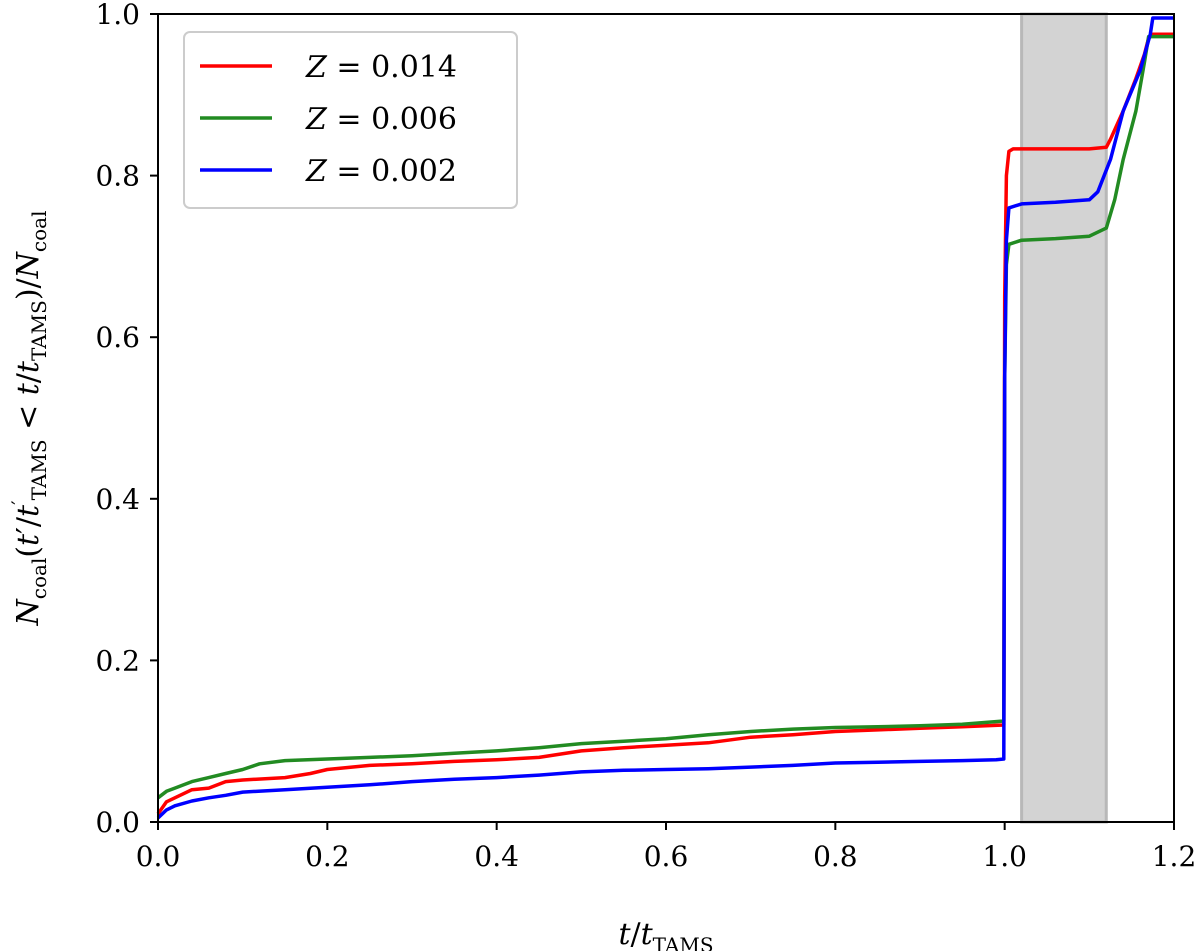 The height and width of the screenshot is (951, 1200). Describe the element at coordinates (29, 419) in the screenshot. I see `y-axis-label: Ncoal(t′/t′TAMS < t/tTAMS)/Ncoal` at that location.